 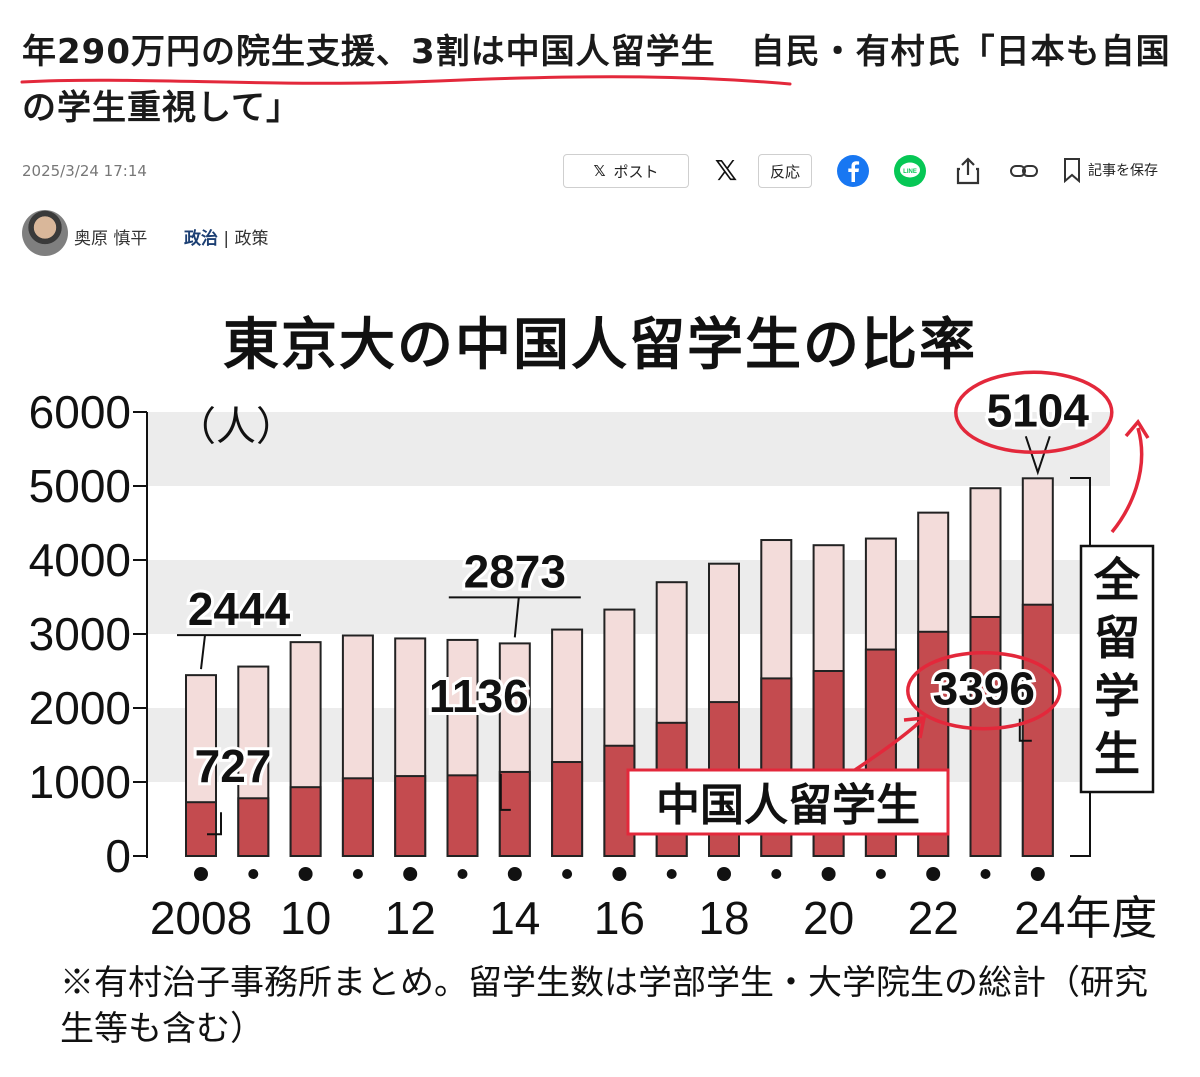 I want to click on x-tick-label: 16, so click(x=619, y=918).